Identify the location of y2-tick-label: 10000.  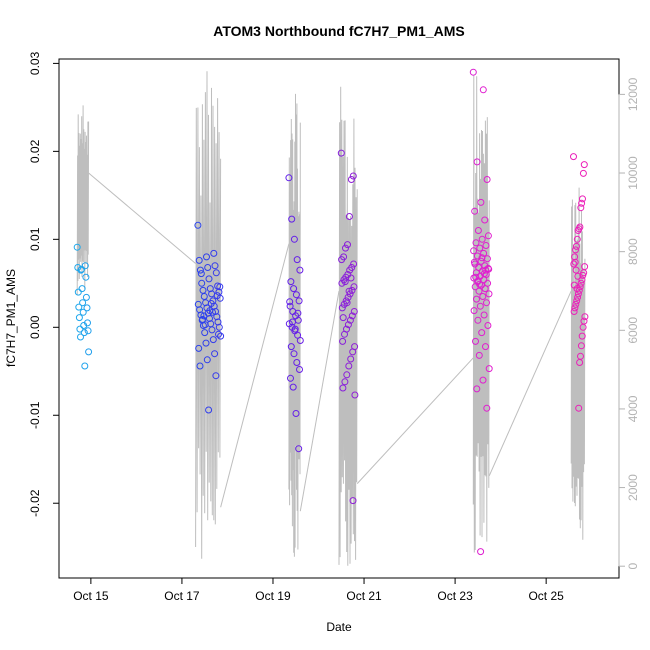
(633, 173).